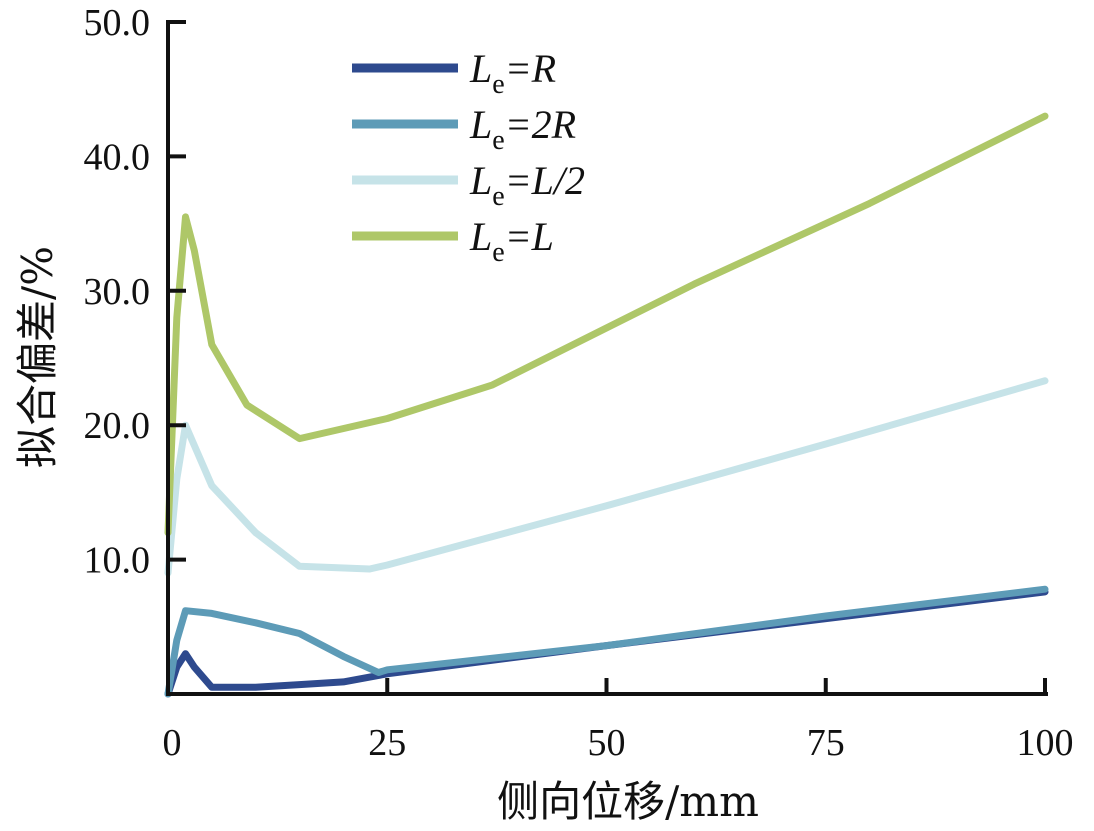 This screenshot has width=1094, height=831. Describe the element at coordinates (607, 743) in the screenshot. I see `x-tick-label: 50` at that location.